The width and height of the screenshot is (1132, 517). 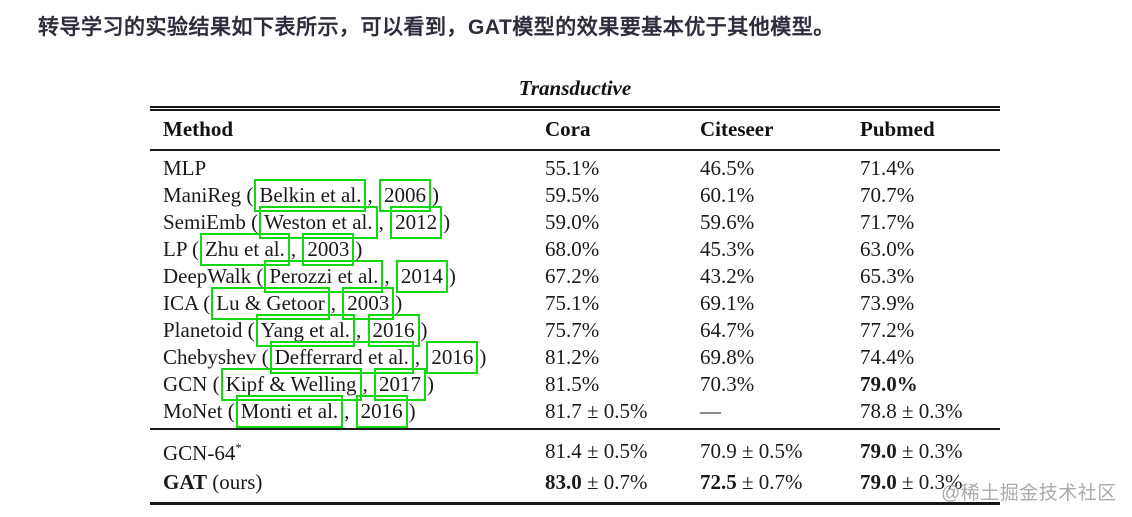 I want to click on header-row: Method Cora Citeseer Pubmed, so click(x=575, y=130).